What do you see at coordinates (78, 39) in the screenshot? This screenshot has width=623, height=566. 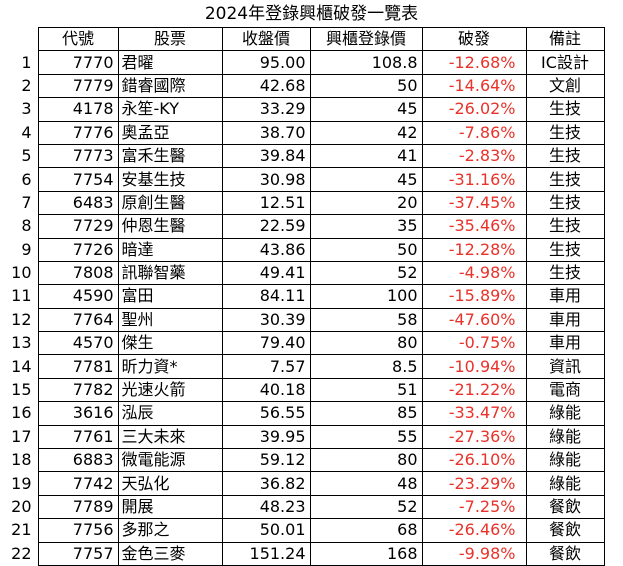 I see `header-code: 代號` at bounding box center [78, 39].